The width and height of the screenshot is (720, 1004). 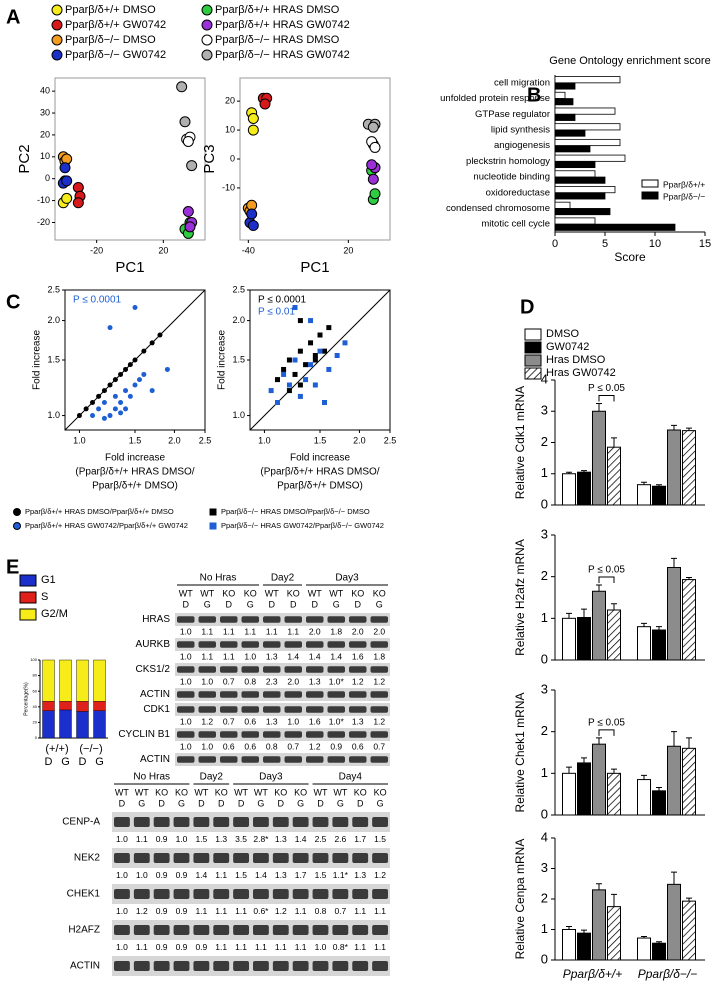 I want to click on band-quantity: 0.6, so click(x=229, y=746).